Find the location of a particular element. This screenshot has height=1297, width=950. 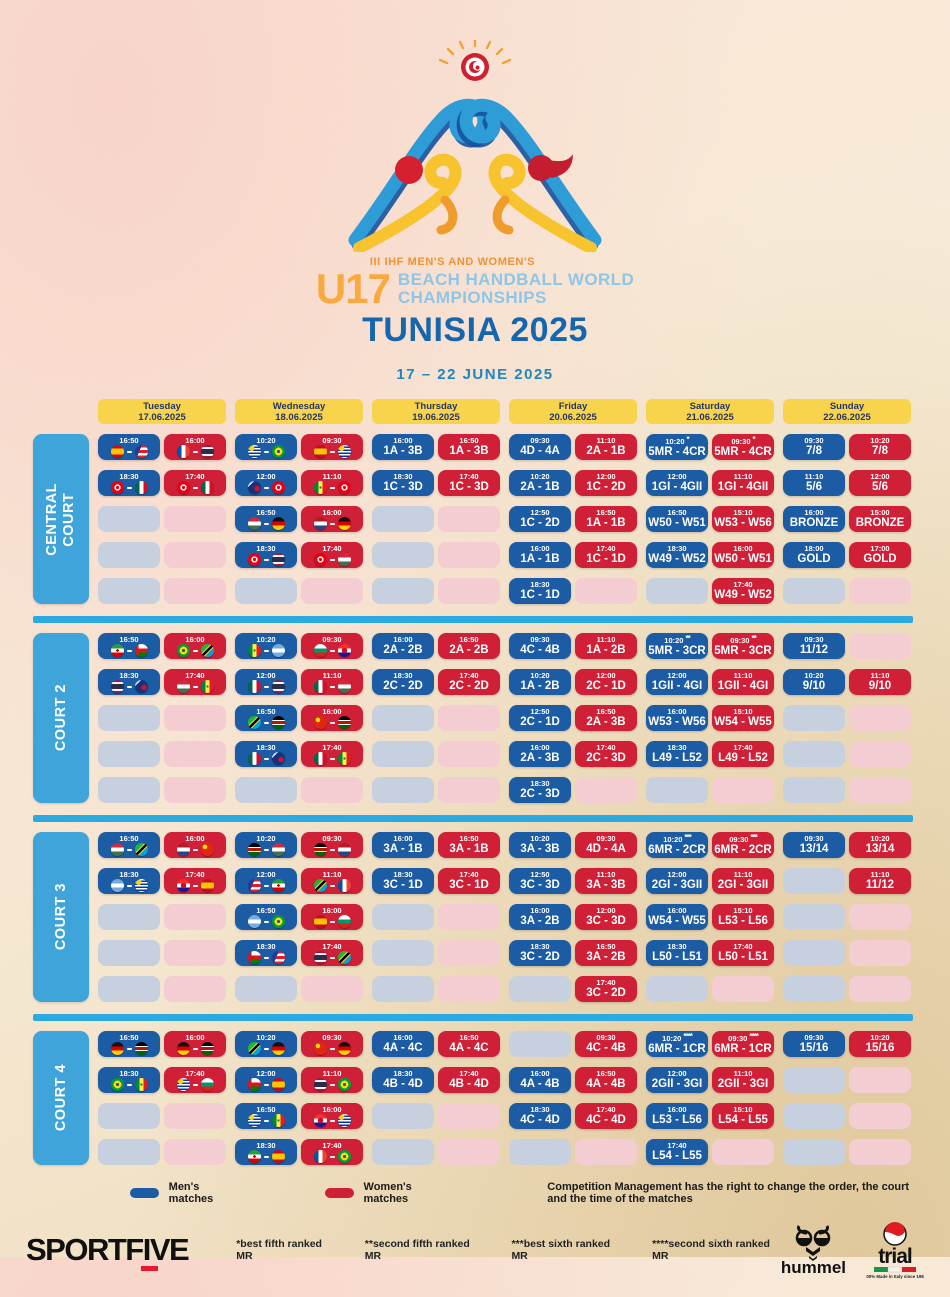

match-pill: 09:30 * 5MR - 4CR is located at coordinates (743, 447).